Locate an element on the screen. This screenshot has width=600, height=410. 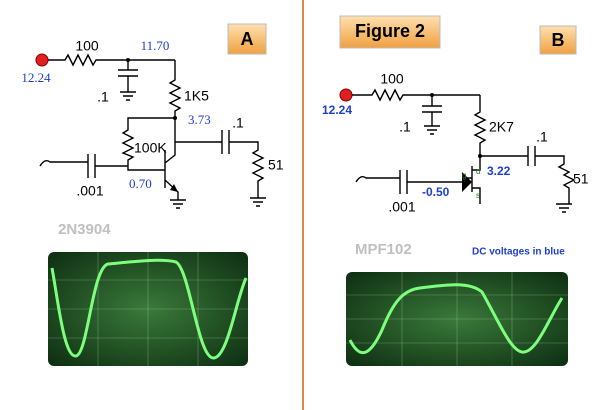
title-box is located at coordinates (390, 32).